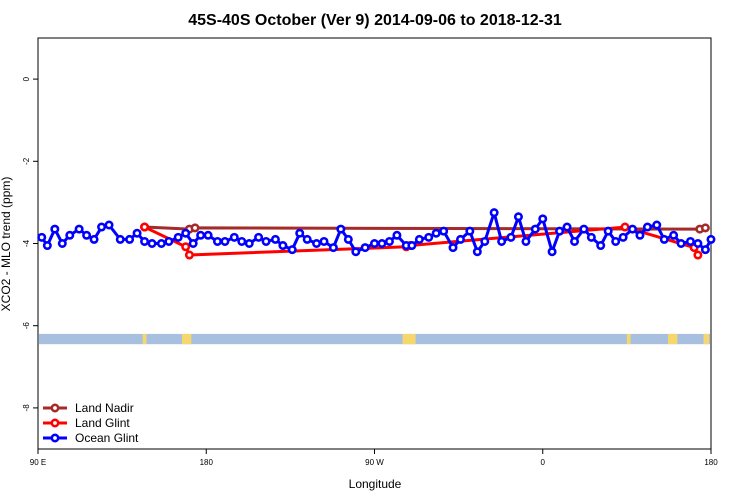  I want to click on series-ocean-glint, so click(376, 232).